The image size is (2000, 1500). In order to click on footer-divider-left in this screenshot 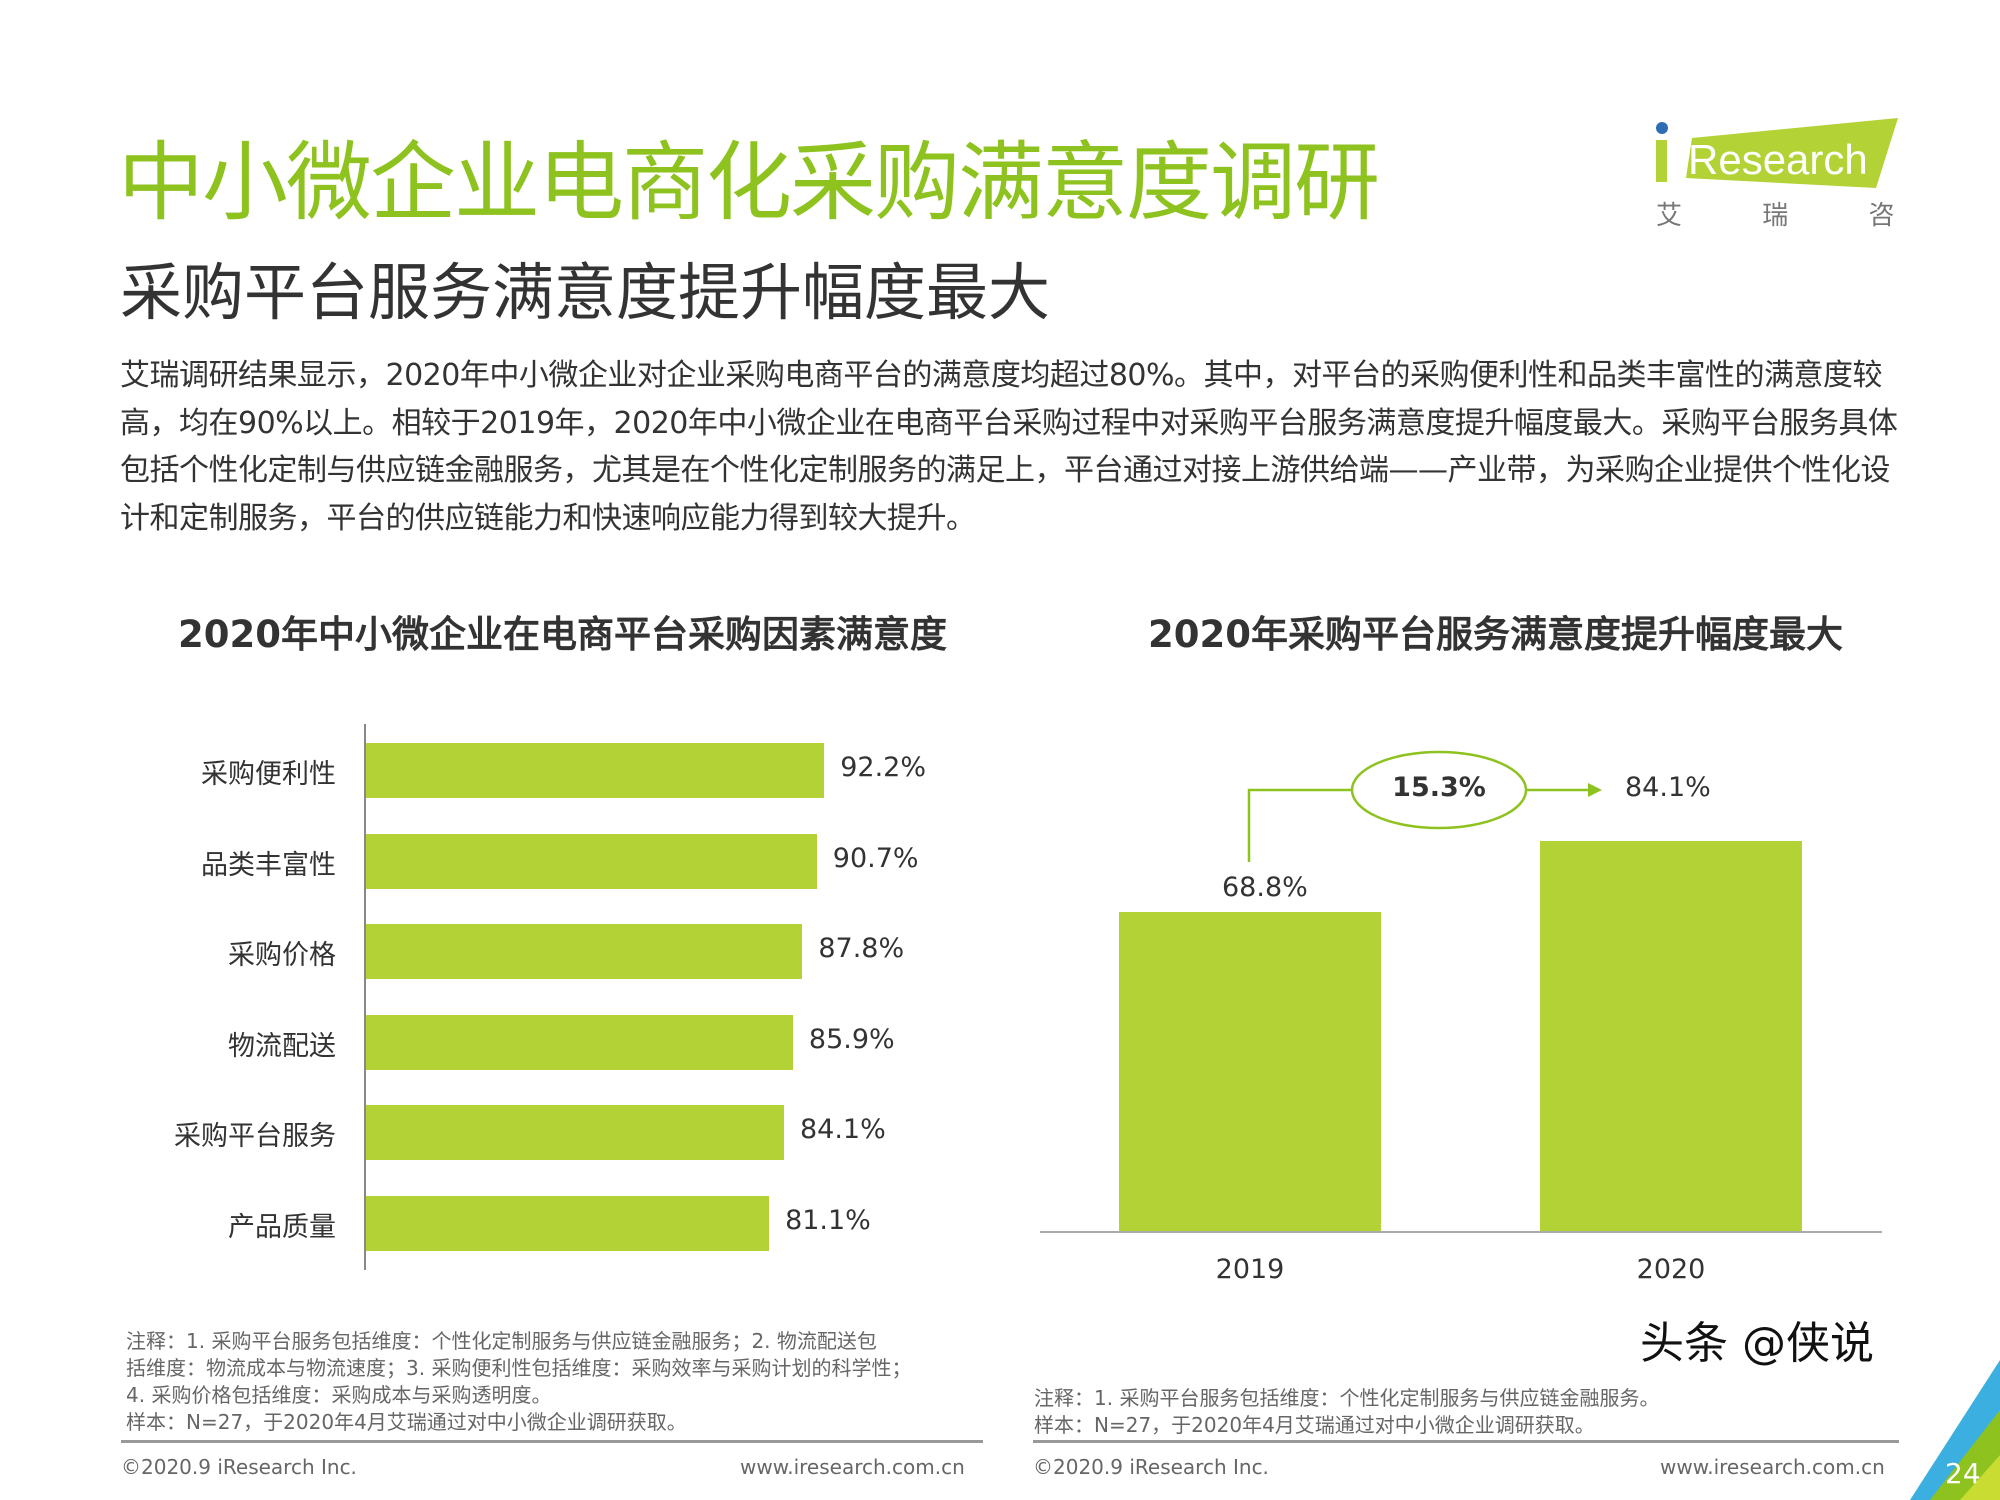, I will do `click(552, 1441)`.